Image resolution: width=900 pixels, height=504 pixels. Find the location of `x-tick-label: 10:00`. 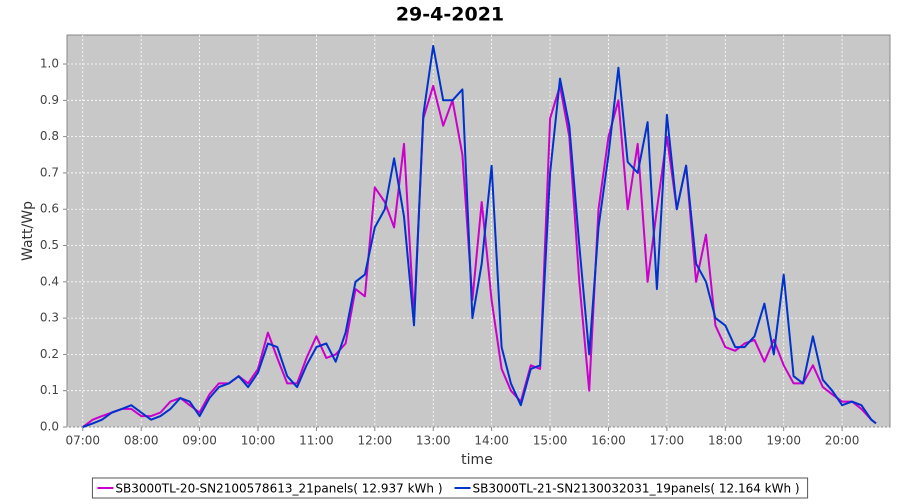

x-tick-label: 10:00 is located at coordinates (258, 441).